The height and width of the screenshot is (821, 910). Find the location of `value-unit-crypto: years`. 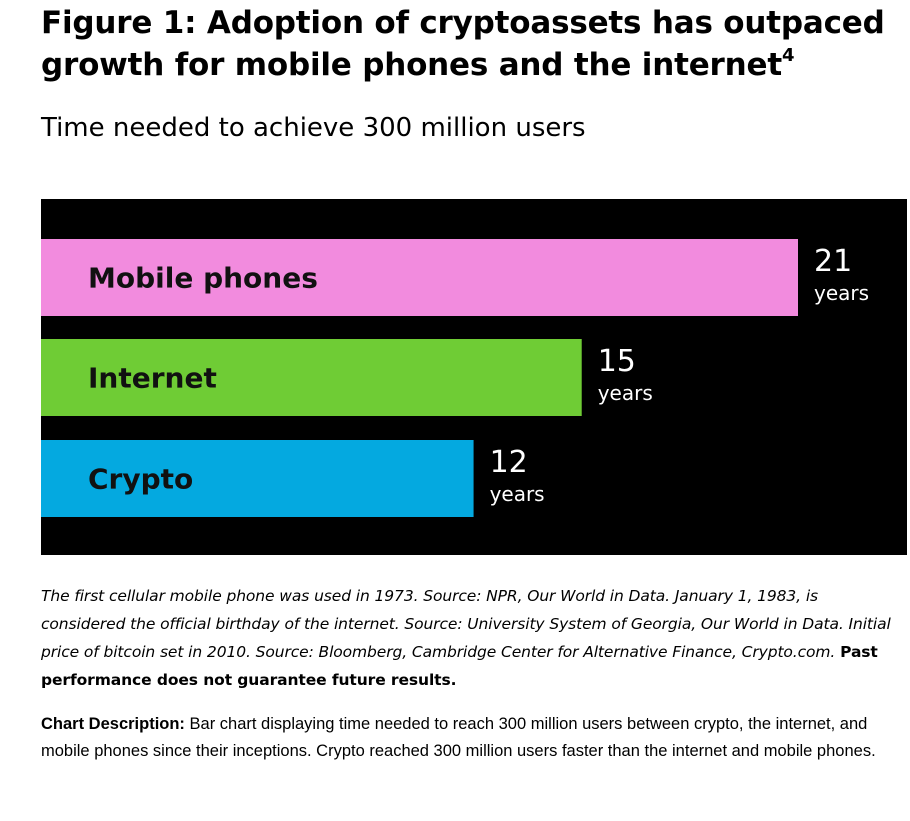

value-unit-crypto: years is located at coordinates (517, 494).